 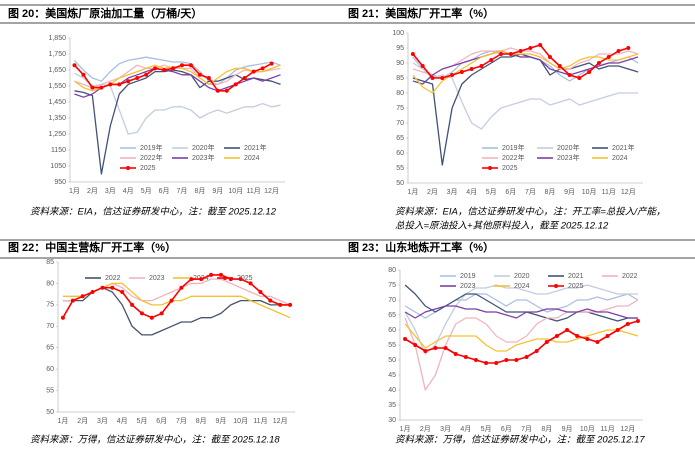 I want to click on y-tick-label: 30, so click(x=392, y=420).